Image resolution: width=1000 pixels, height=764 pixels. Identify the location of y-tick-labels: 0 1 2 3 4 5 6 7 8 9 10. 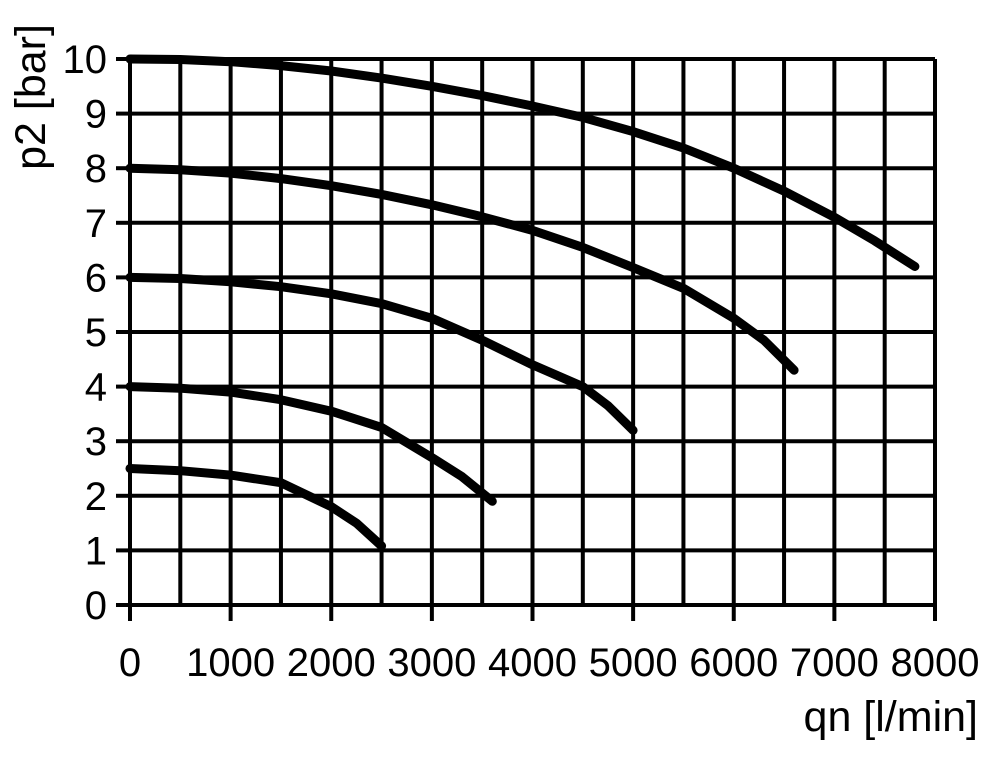
(85, 333).